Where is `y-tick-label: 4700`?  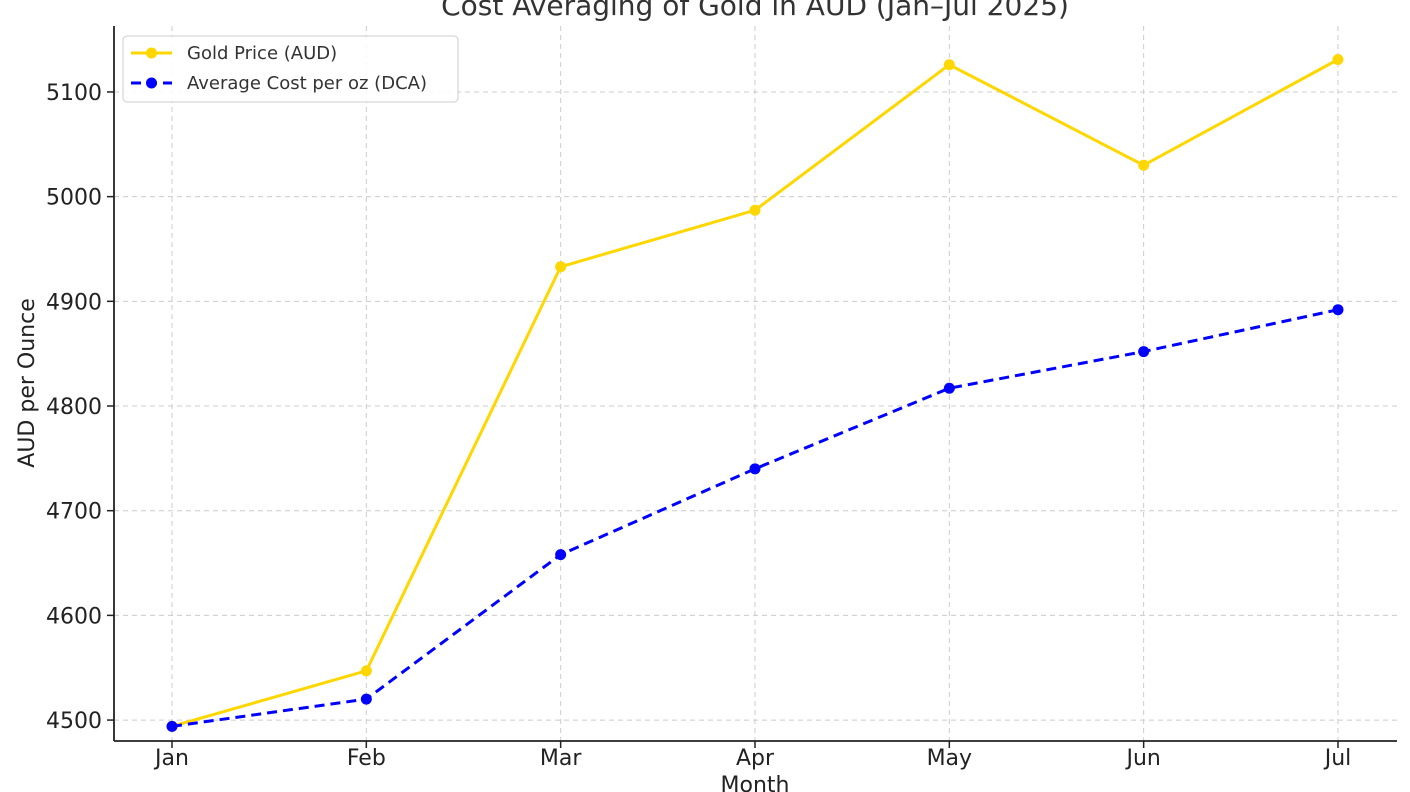 y-tick-label: 4700 is located at coordinates (74, 512).